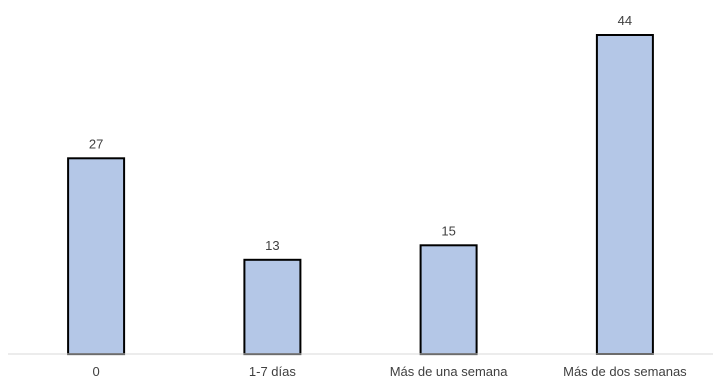 The image size is (721, 380). What do you see at coordinates (625, 20) in the screenshot?
I see `data-label-3: 44` at bounding box center [625, 20].